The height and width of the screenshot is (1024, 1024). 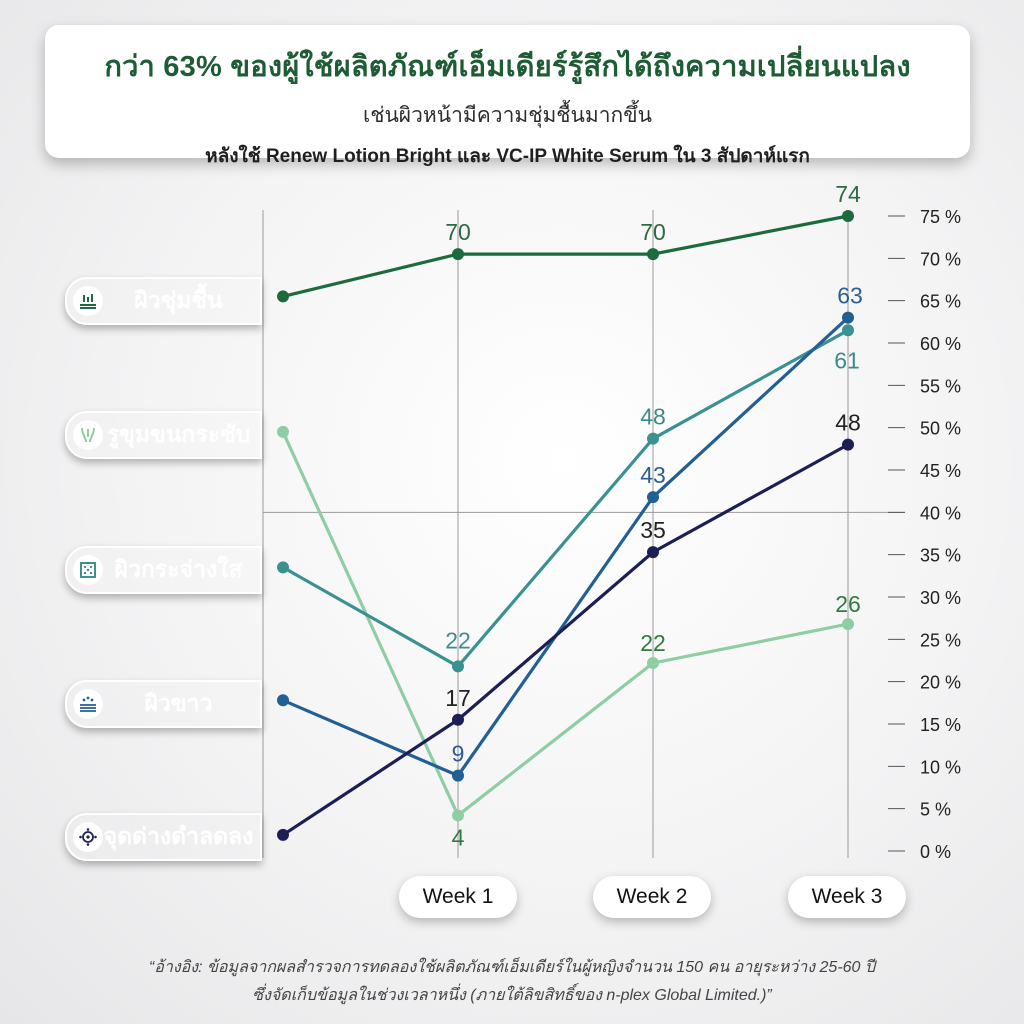 I want to click on dark-spot-icon, so click(x=88, y=837).